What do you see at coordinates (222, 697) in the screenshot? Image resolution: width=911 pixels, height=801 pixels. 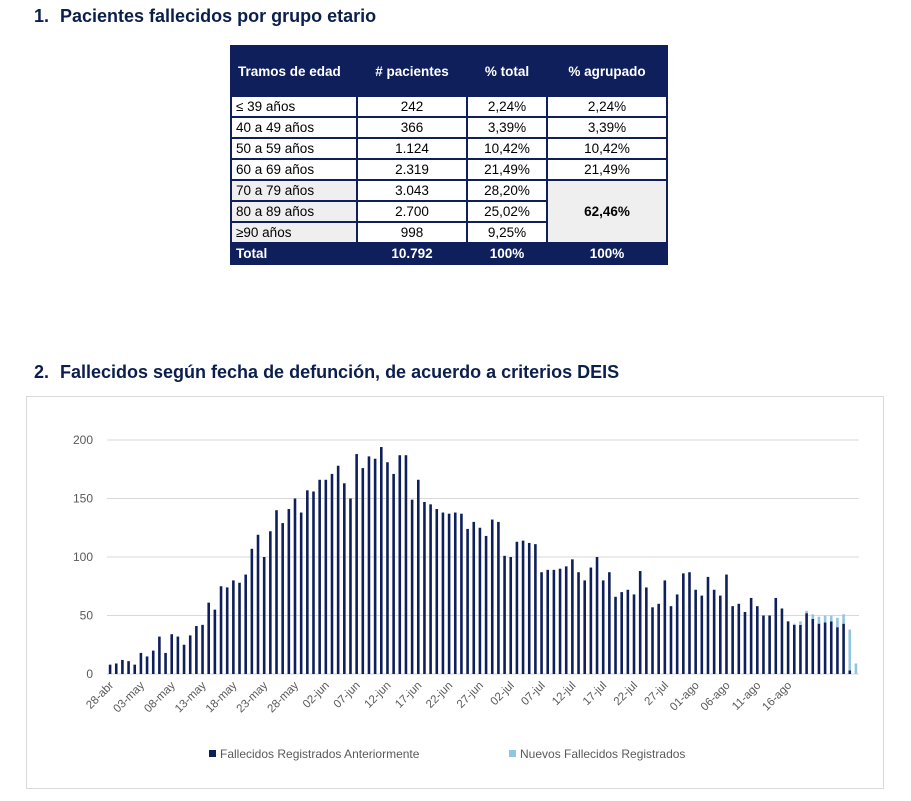 I see `x-tick-label: 18-may` at bounding box center [222, 697].